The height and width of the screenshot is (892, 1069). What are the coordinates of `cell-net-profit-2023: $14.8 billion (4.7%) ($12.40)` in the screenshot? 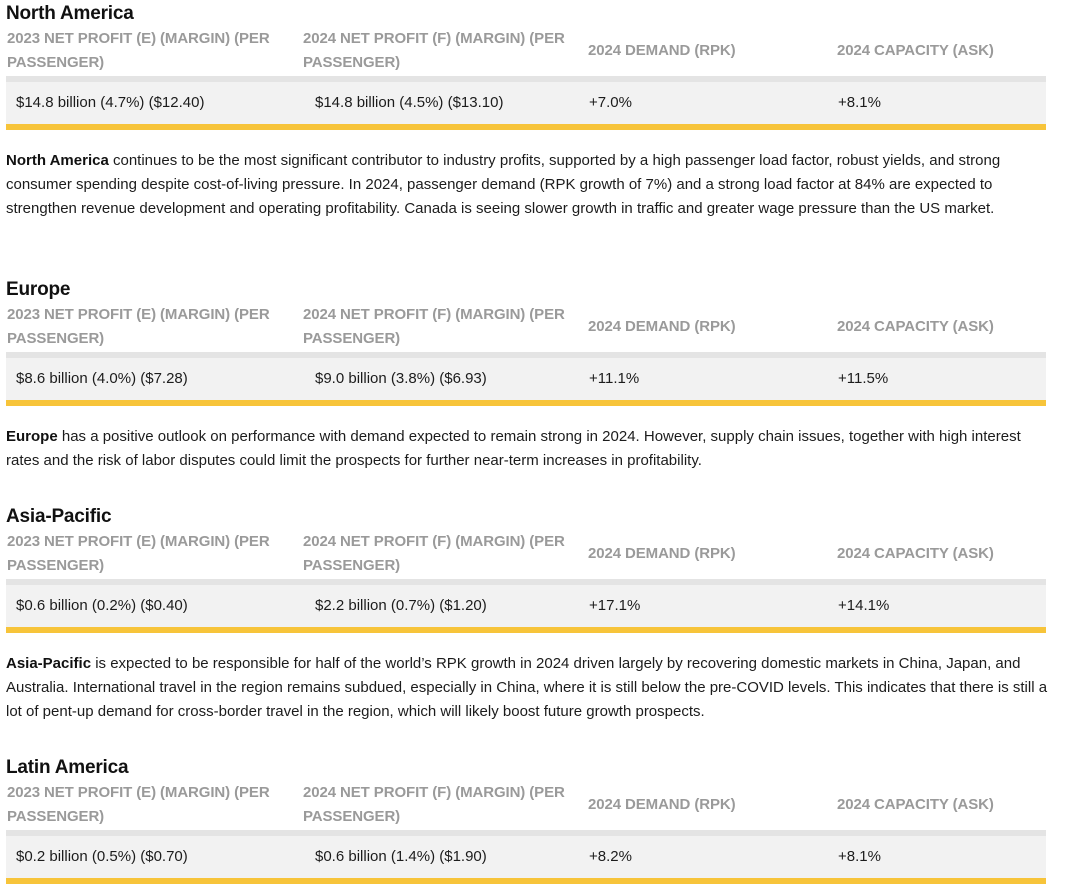 It's located at (110, 102).